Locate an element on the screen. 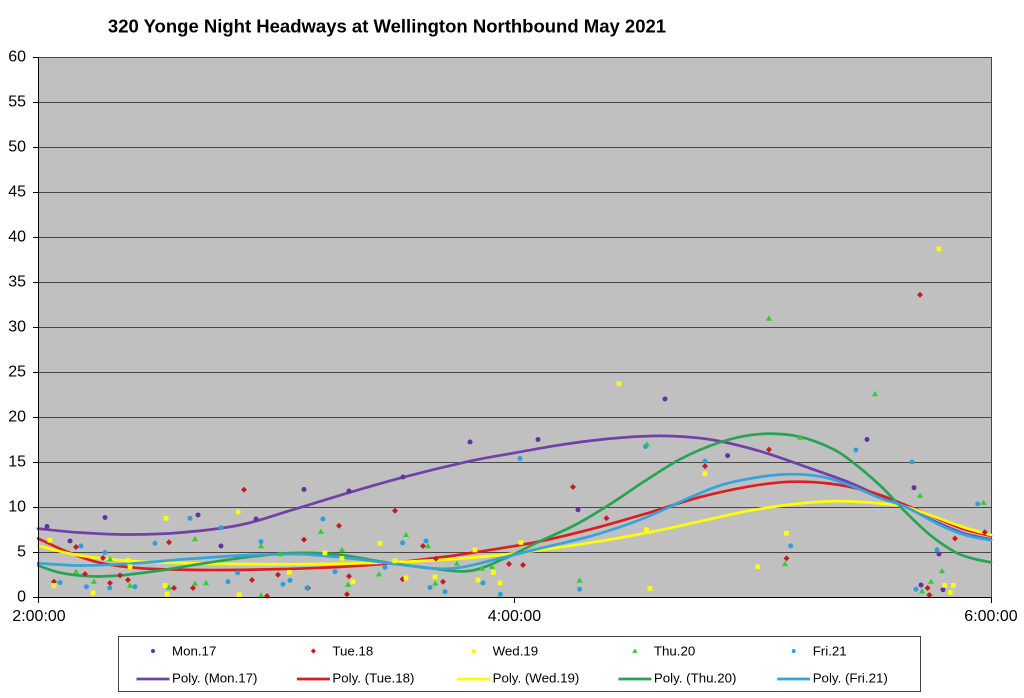  svg-text: 20 is located at coordinates (17, 417).